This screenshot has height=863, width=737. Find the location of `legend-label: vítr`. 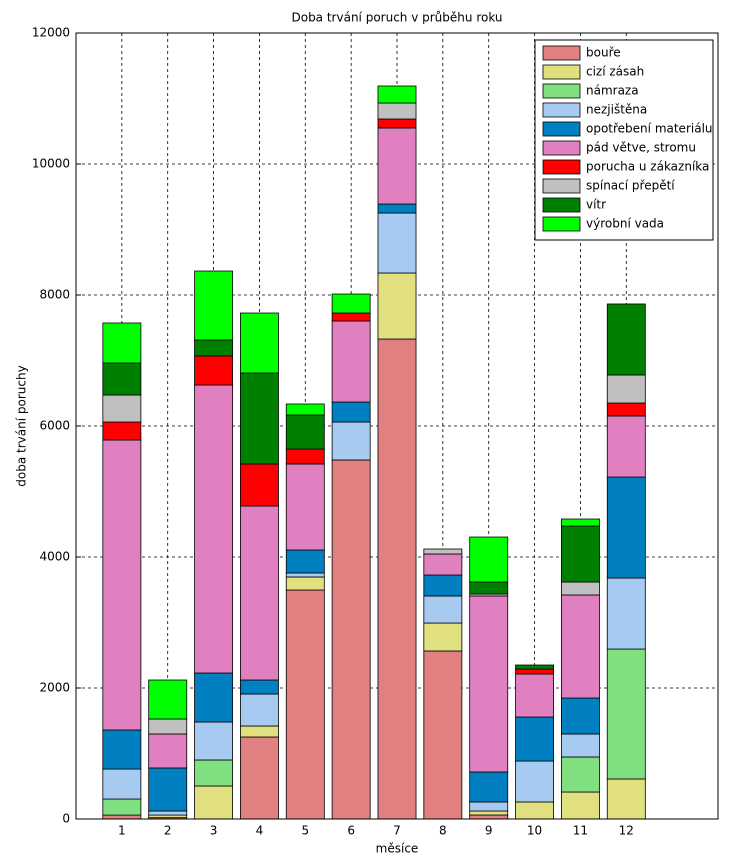

legend-label: vítr is located at coordinates (596, 205).